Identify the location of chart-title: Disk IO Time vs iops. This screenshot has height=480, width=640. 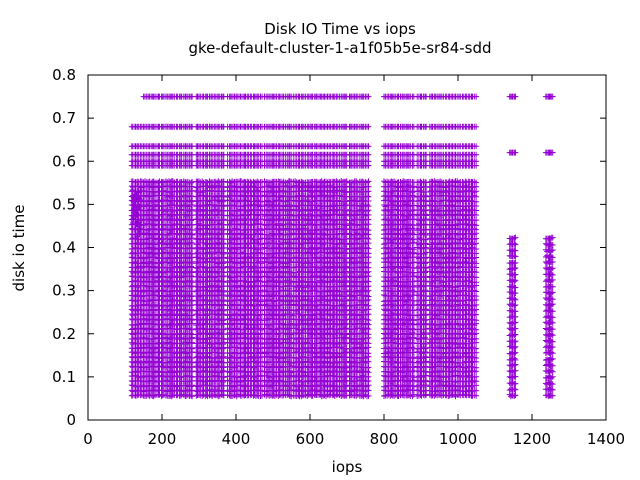
(340, 29).